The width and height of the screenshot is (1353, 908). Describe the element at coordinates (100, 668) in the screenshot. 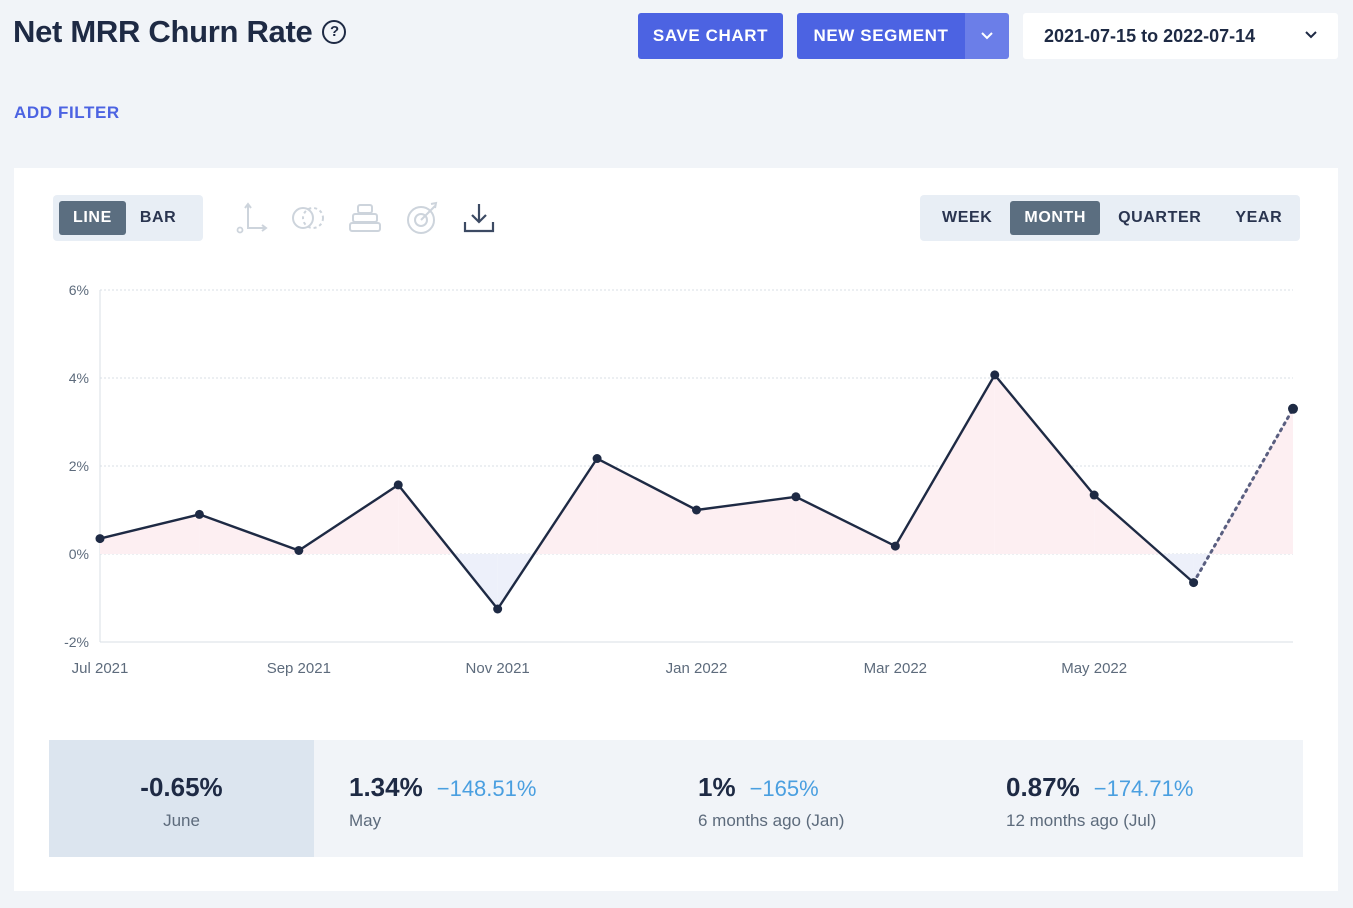

I see `x-tick-label: Jul 2021` at that location.